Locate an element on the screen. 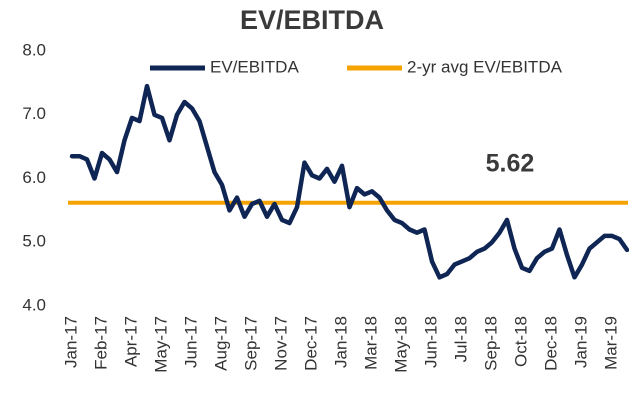 This screenshot has height=405, width=629. x-tick-label: Jan-18 is located at coordinates (340, 342).